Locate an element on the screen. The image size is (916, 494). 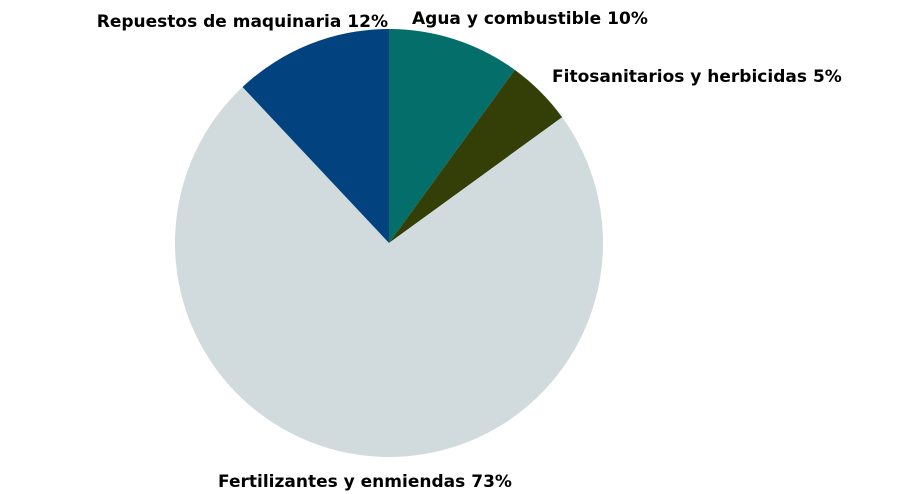
category-name: Fitosanitarios y herbicidas is located at coordinates (679, 77).